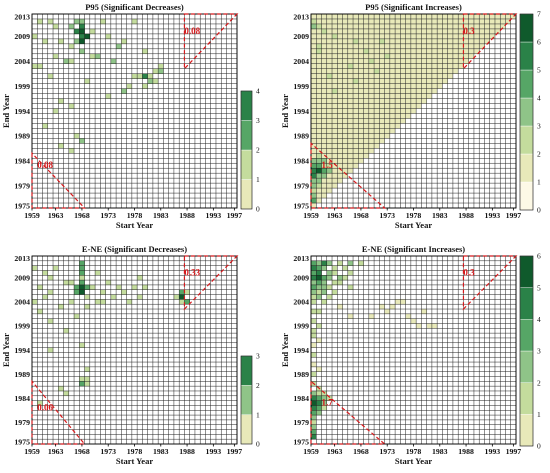 This screenshot has width=550, height=473. What do you see at coordinates (539, 70) in the screenshot?
I see `colorbar-tick-label: 5` at bounding box center [539, 70].